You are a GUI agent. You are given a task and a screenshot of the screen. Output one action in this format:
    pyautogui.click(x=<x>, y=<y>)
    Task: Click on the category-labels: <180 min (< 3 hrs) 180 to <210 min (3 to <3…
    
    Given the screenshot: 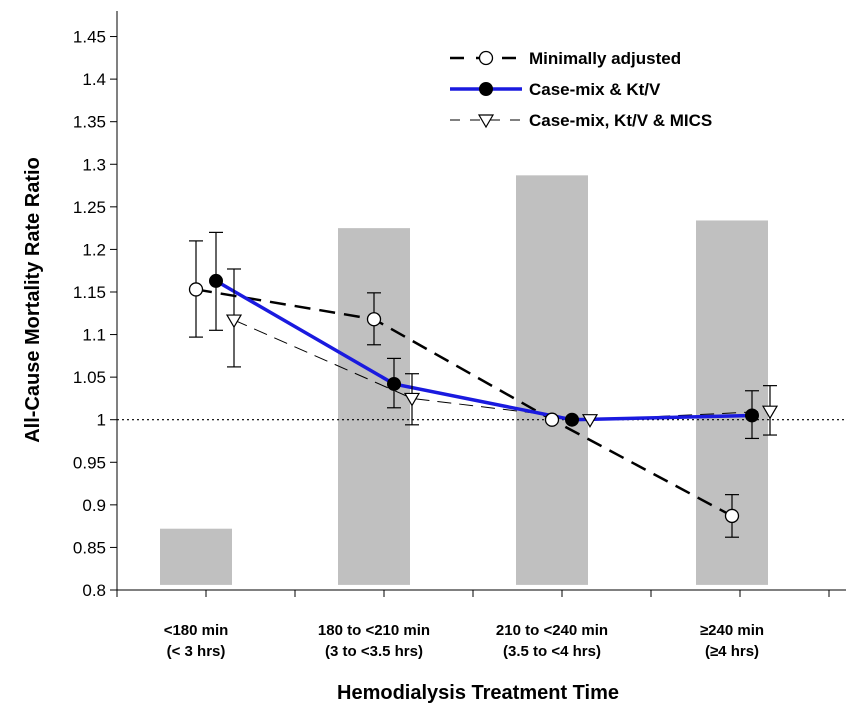 What is the action you would take?
    pyautogui.click(x=464, y=641)
    